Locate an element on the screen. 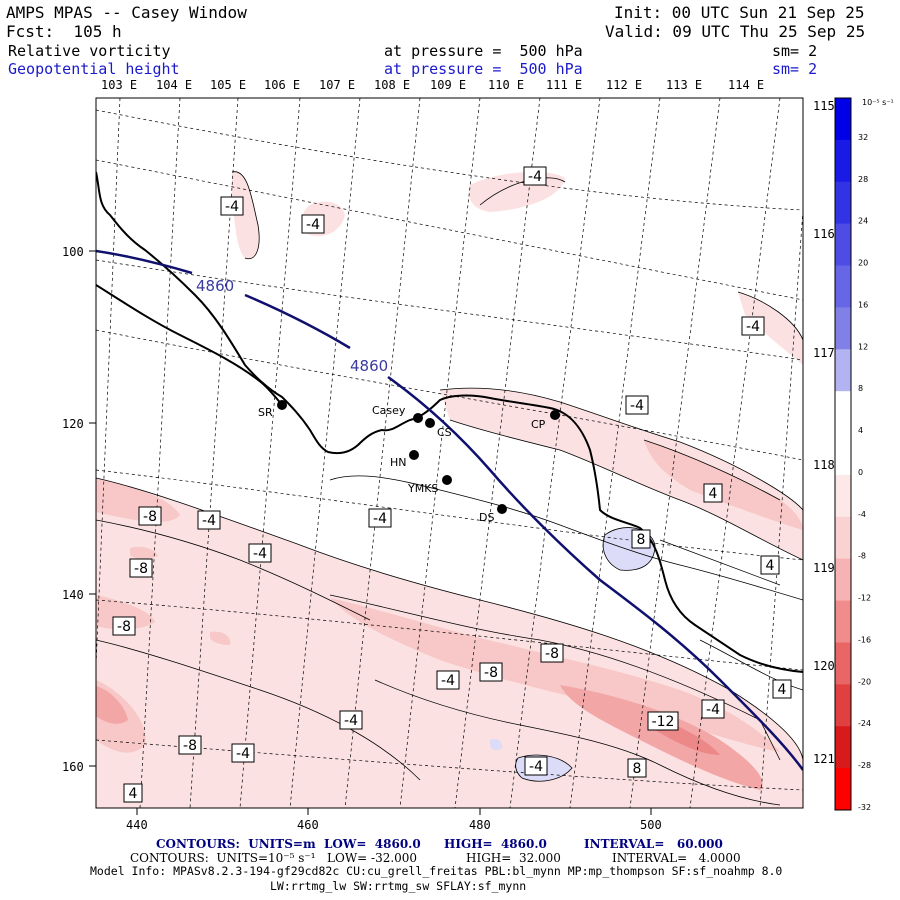 This screenshot has width=900, height=900. lon-label: 112 E is located at coordinates (624, 85).